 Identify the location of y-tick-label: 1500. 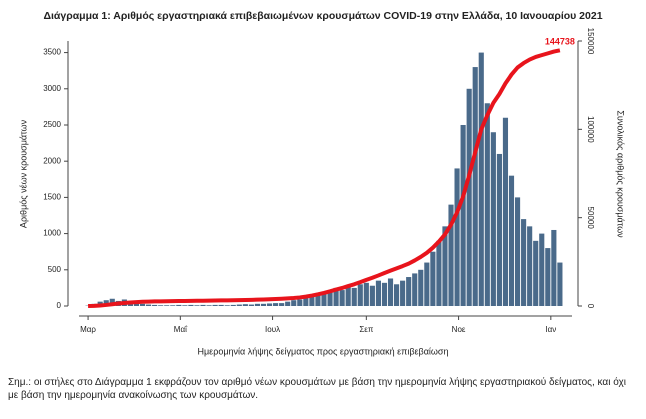
(52, 197).